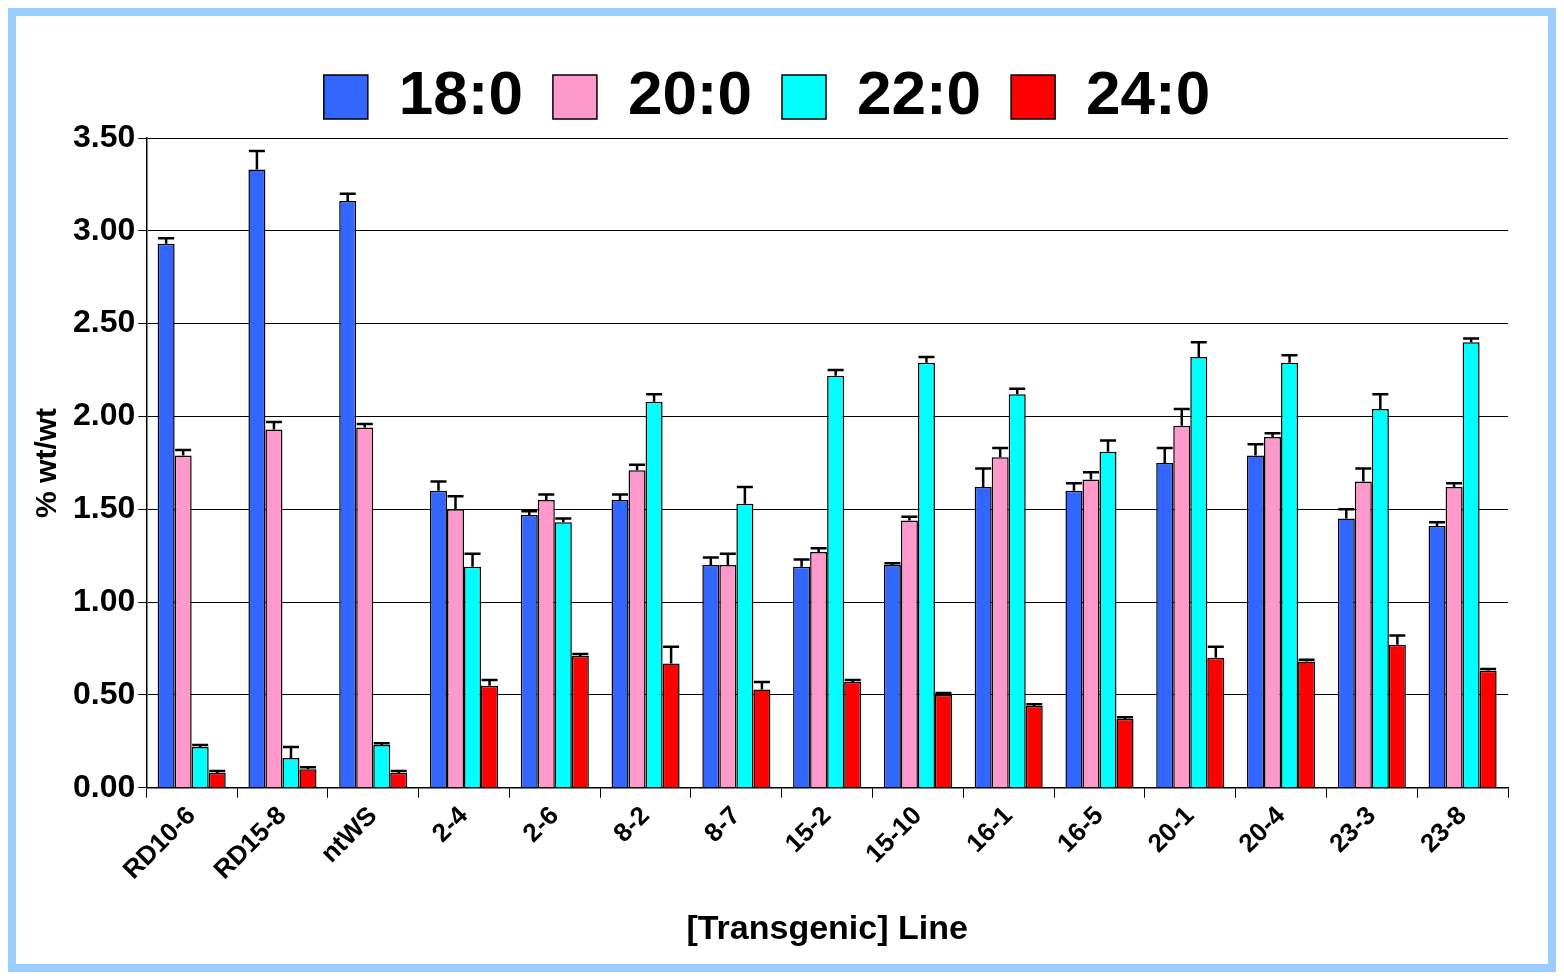 The height and width of the screenshot is (980, 1564). Describe the element at coordinates (104, 785) in the screenshot. I see `y-tick-label: 0.00` at that location.